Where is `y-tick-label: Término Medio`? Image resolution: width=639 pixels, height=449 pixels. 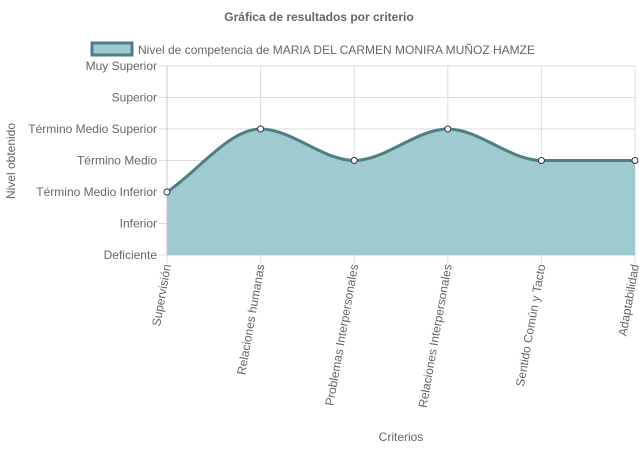 y-tick-label: Término Medio is located at coordinates (117, 161).